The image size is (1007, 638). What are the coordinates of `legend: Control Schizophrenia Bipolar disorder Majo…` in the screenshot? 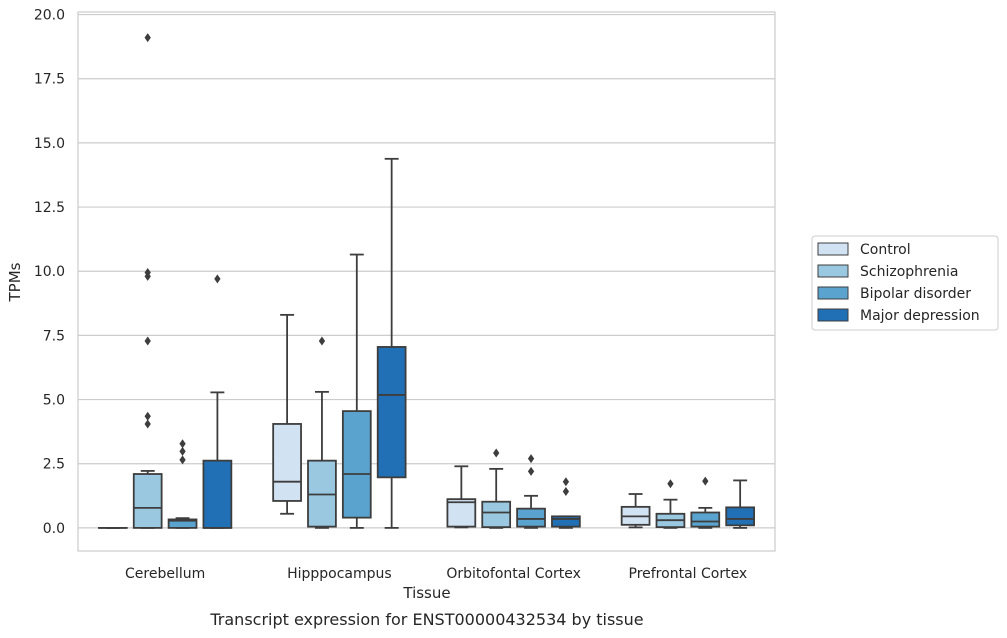 It's located at (905, 283).